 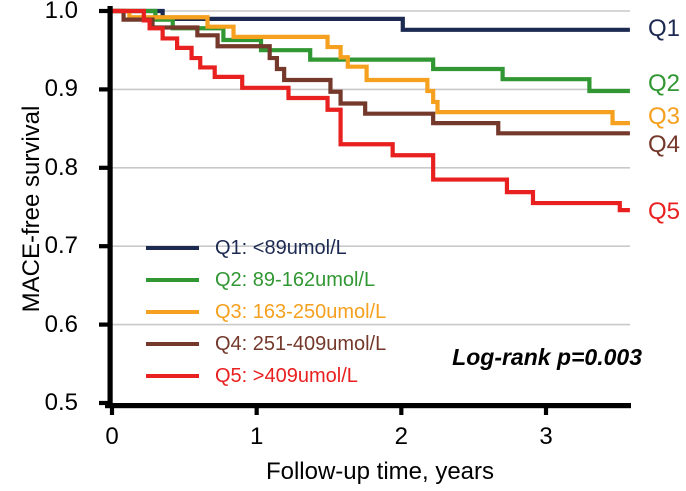 I want to click on series-end-label-q3: Q3, so click(x=664, y=116).